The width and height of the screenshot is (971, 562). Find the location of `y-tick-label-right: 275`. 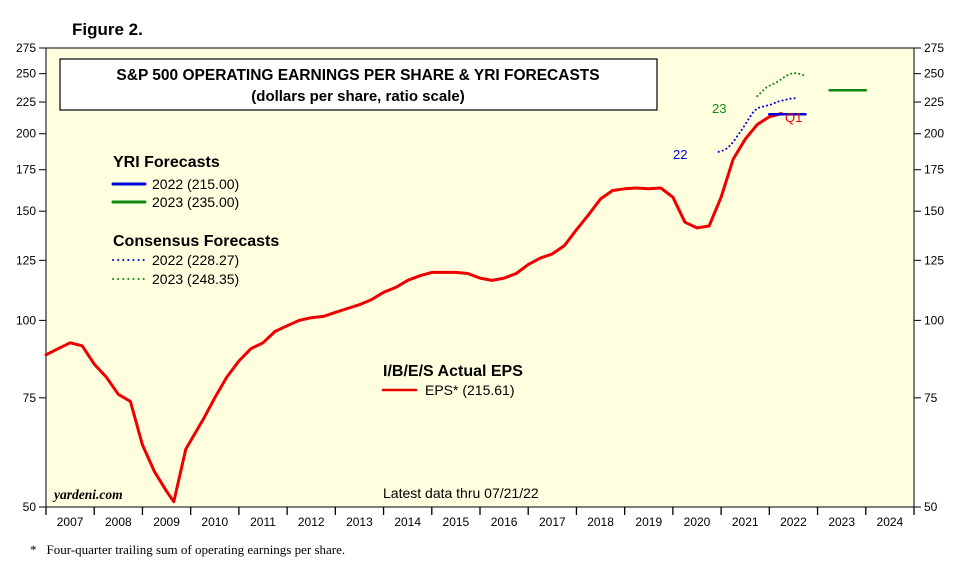

y-tick-label-right: 275 is located at coordinates (934, 48).